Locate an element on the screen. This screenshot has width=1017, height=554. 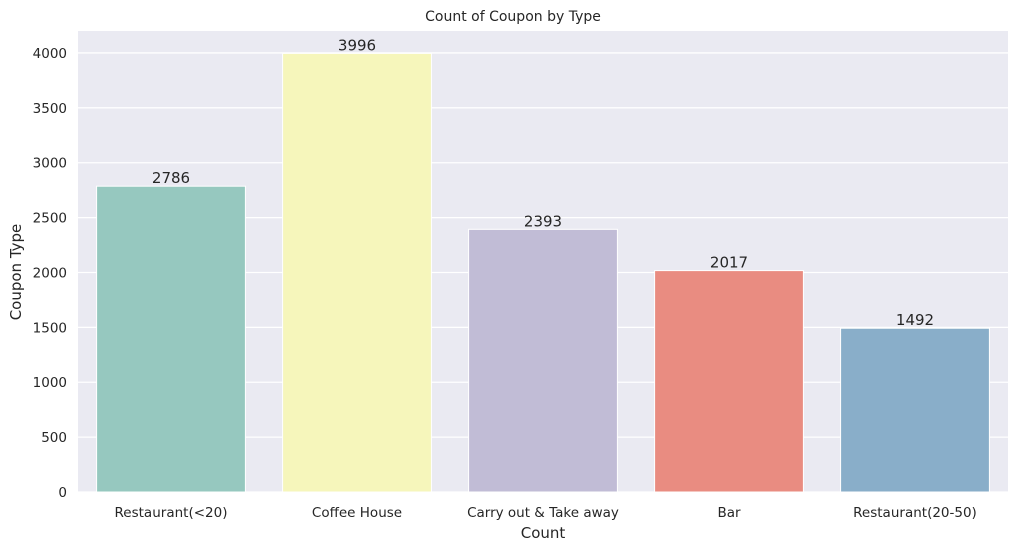
y-tick-label: 2000 is located at coordinates (50, 273).